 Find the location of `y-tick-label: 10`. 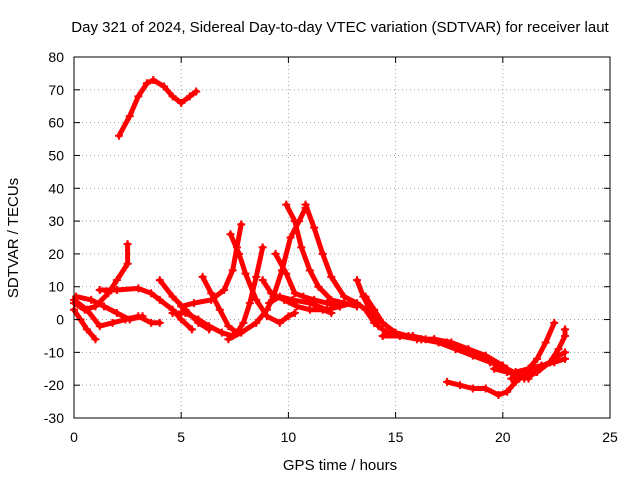

y-tick-label: 10 is located at coordinates (56, 287).